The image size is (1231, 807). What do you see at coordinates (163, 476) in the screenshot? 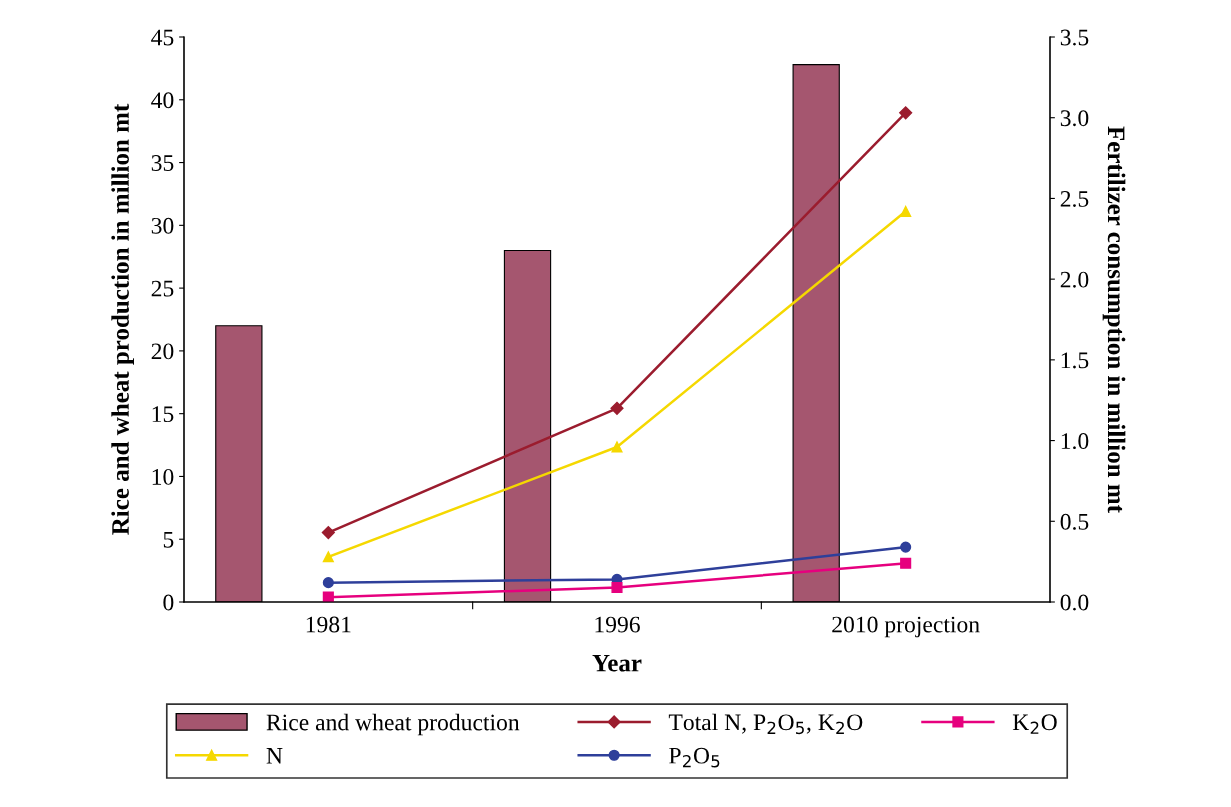
I see `y-tick-label: 10` at bounding box center [163, 476].